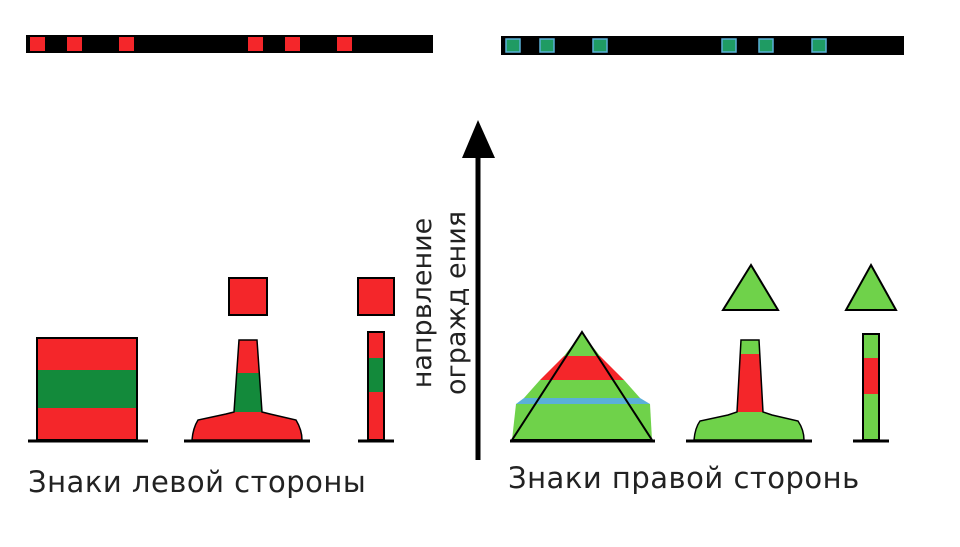 The width and height of the screenshot is (960, 547). Describe the element at coordinates (684, 478) in the screenshot. I see `right-side-caption: Знаки правой сторонь` at that location.